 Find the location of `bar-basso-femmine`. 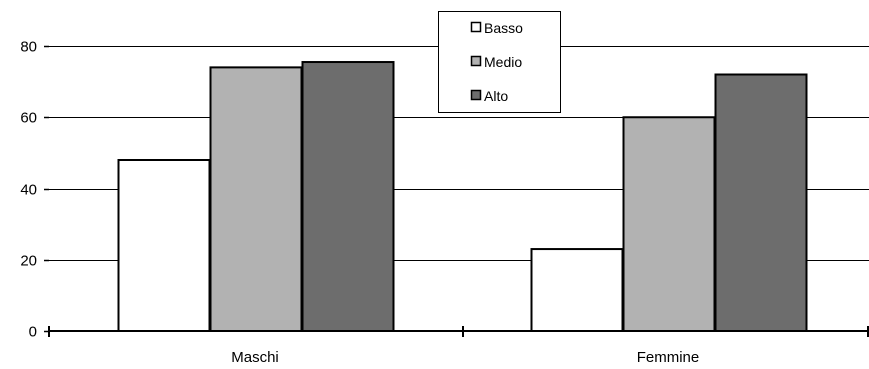

bar-basso-femmine is located at coordinates (577, 290).